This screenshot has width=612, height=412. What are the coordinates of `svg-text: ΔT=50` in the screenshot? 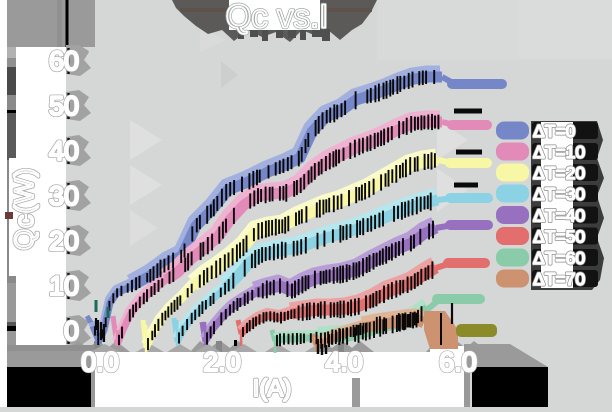 It's located at (559, 237).